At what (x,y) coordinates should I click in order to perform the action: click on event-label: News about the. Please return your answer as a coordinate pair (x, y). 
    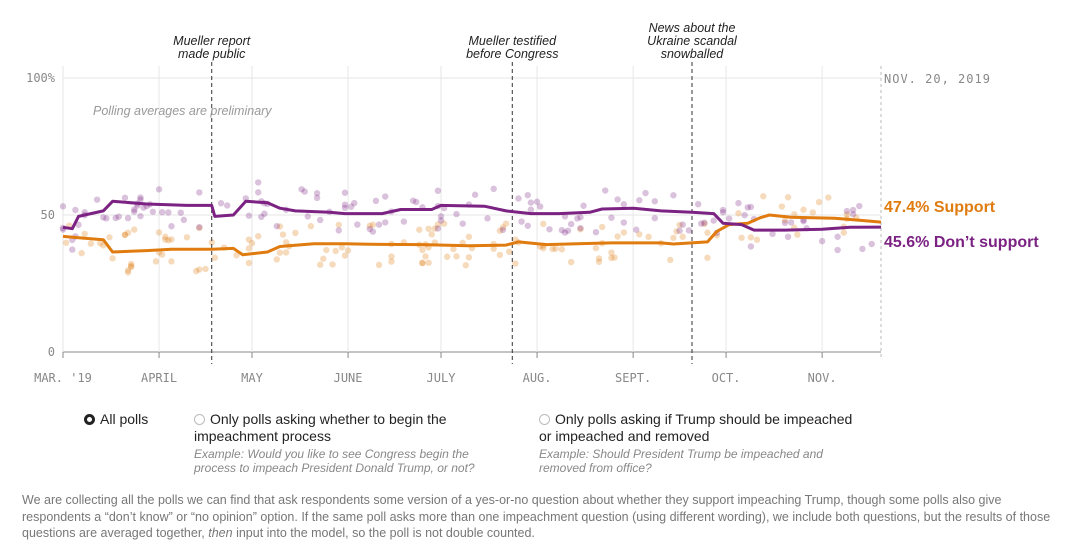
    Looking at the image, I should click on (692, 28).